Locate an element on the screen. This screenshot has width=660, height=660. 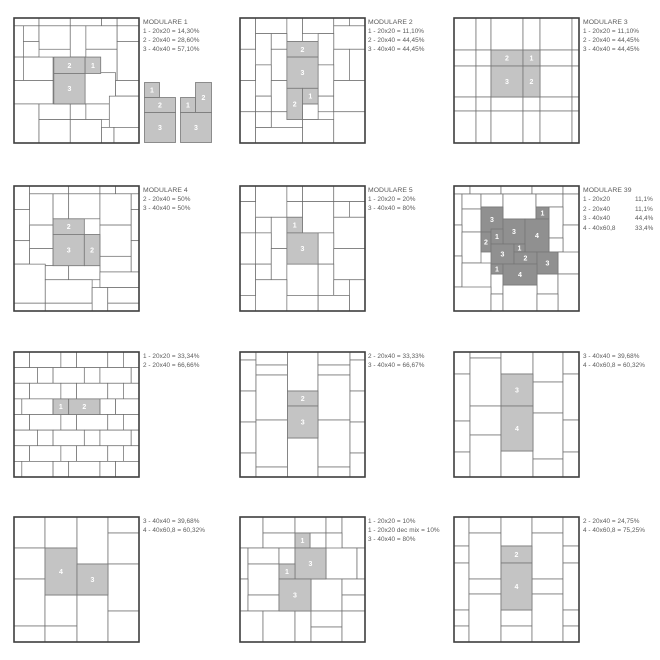
tile-size: 2 - 20x40 is located at coordinates (597, 209).